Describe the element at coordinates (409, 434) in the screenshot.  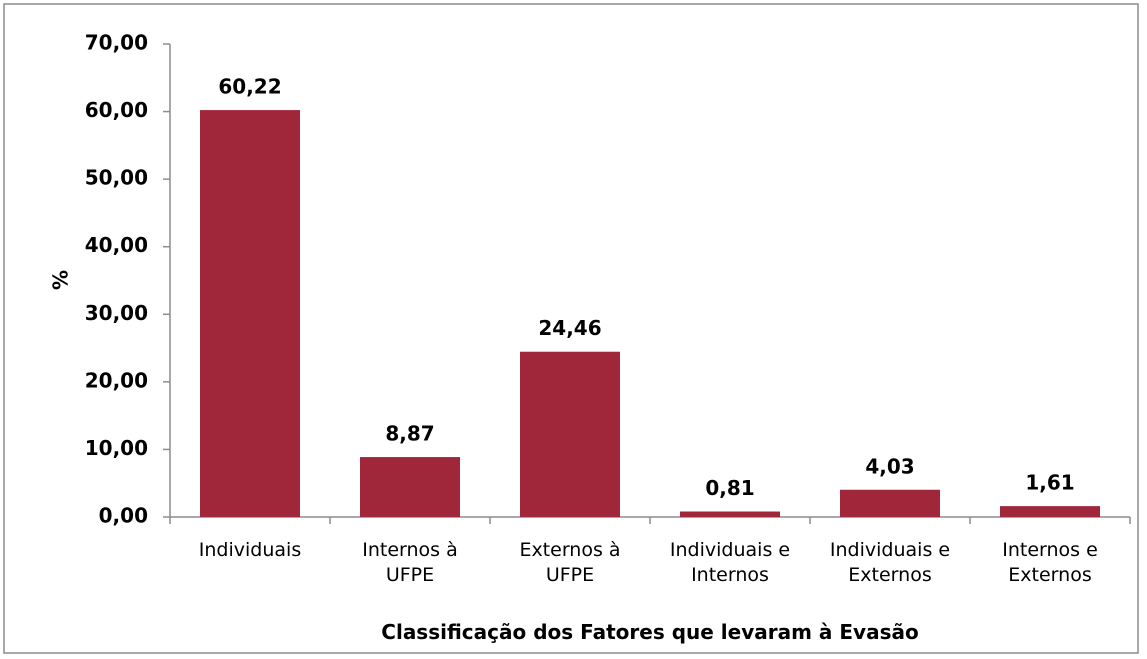
I see `data-label: 8,87` at that location.